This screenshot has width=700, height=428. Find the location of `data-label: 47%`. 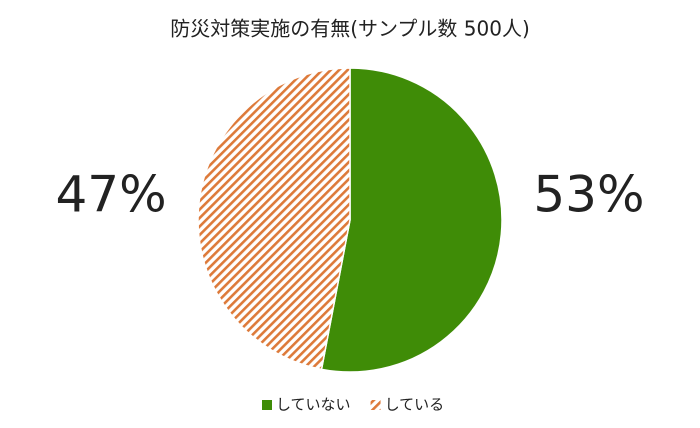

data-label: 47% is located at coordinates (110, 195).